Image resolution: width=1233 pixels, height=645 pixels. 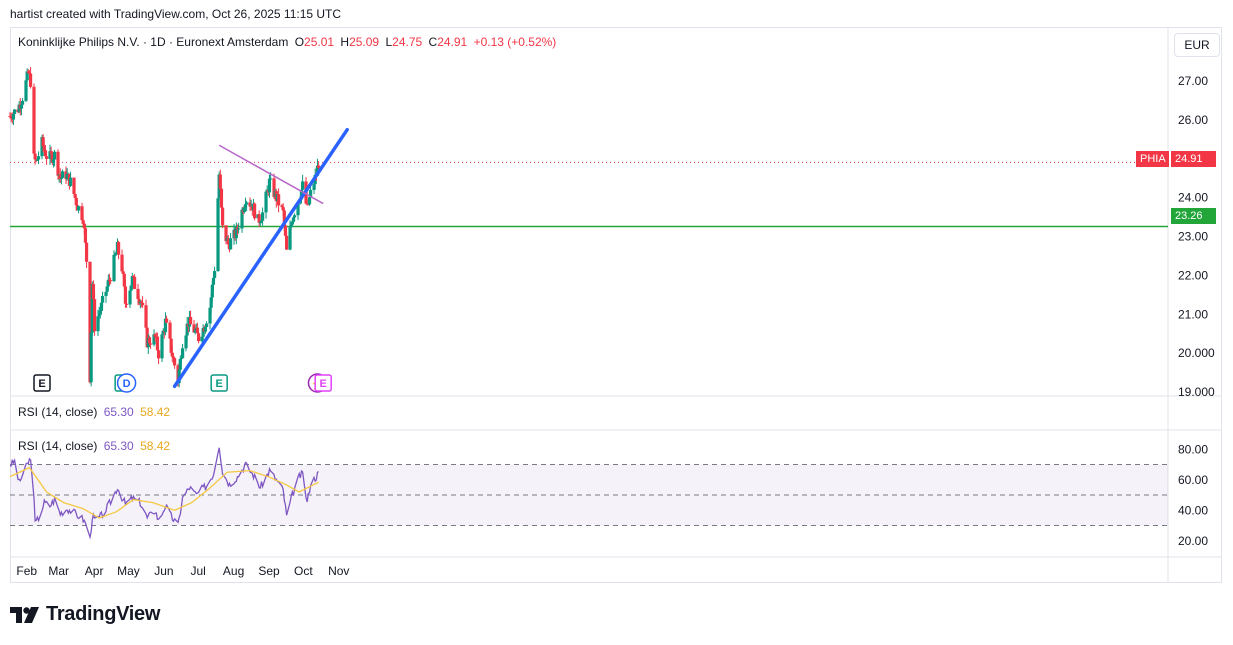 What do you see at coordinates (163, 571) in the screenshot?
I see `x-tick-label: Jun` at bounding box center [163, 571].